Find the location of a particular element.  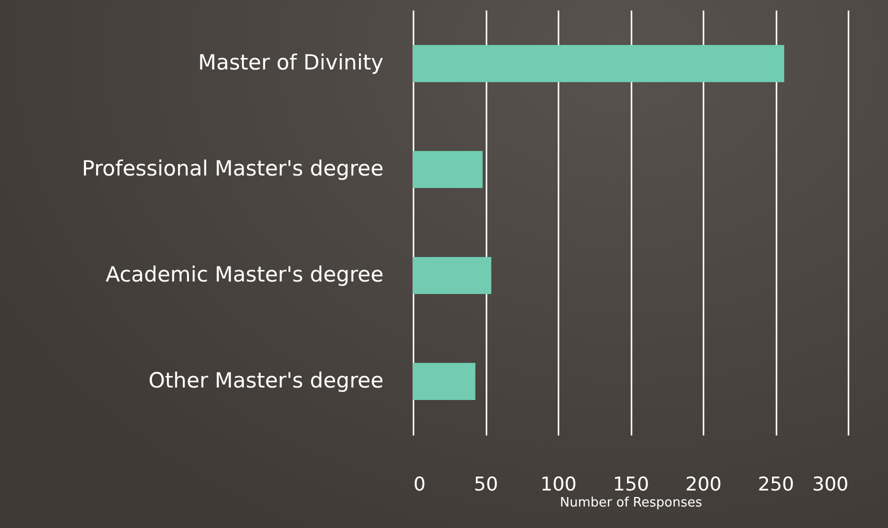

y-tick-label: Professional Master's degree is located at coordinates (233, 168).